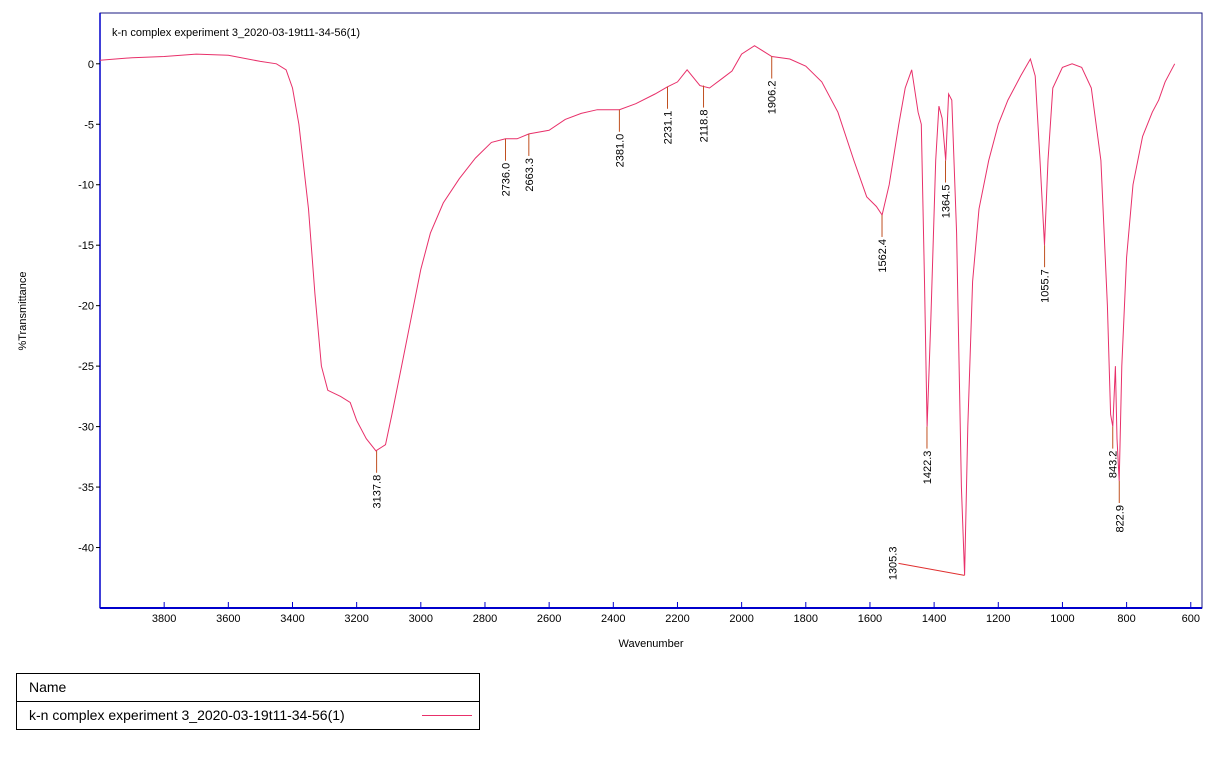 The image size is (1216, 766). What do you see at coordinates (870, 619) in the screenshot?
I see `x-tick-label: 1600` at bounding box center [870, 619].